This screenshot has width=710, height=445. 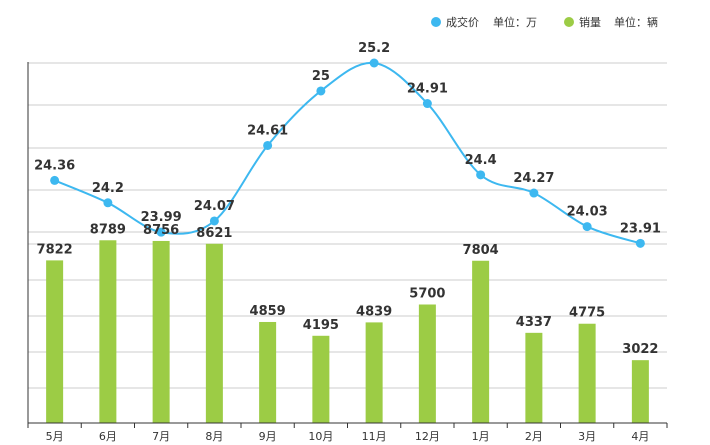 I want to click on x-tick-label: 5月, so click(x=55, y=436).